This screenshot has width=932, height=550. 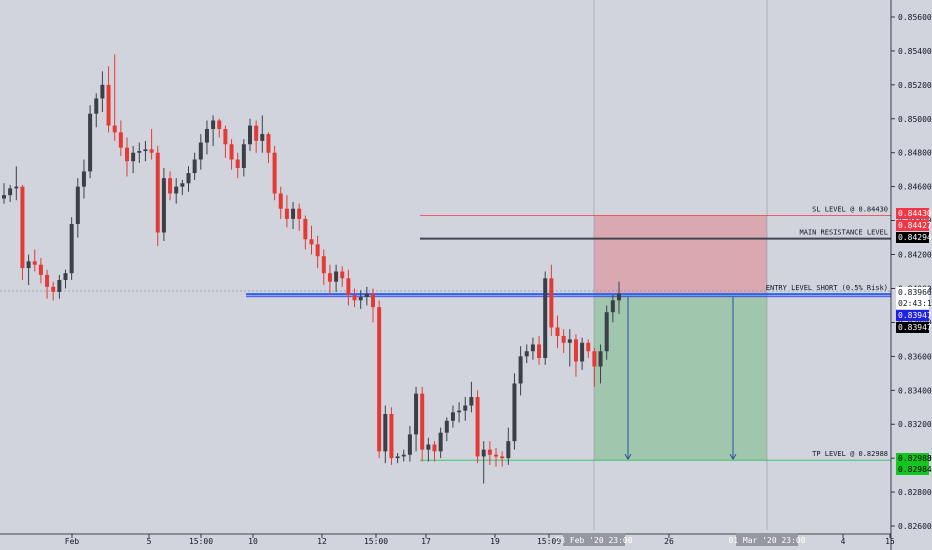 What do you see at coordinates (915, 119) in the screenshot?
I see `price-tick-label: 0.85000` at bounding box center [915, 119].